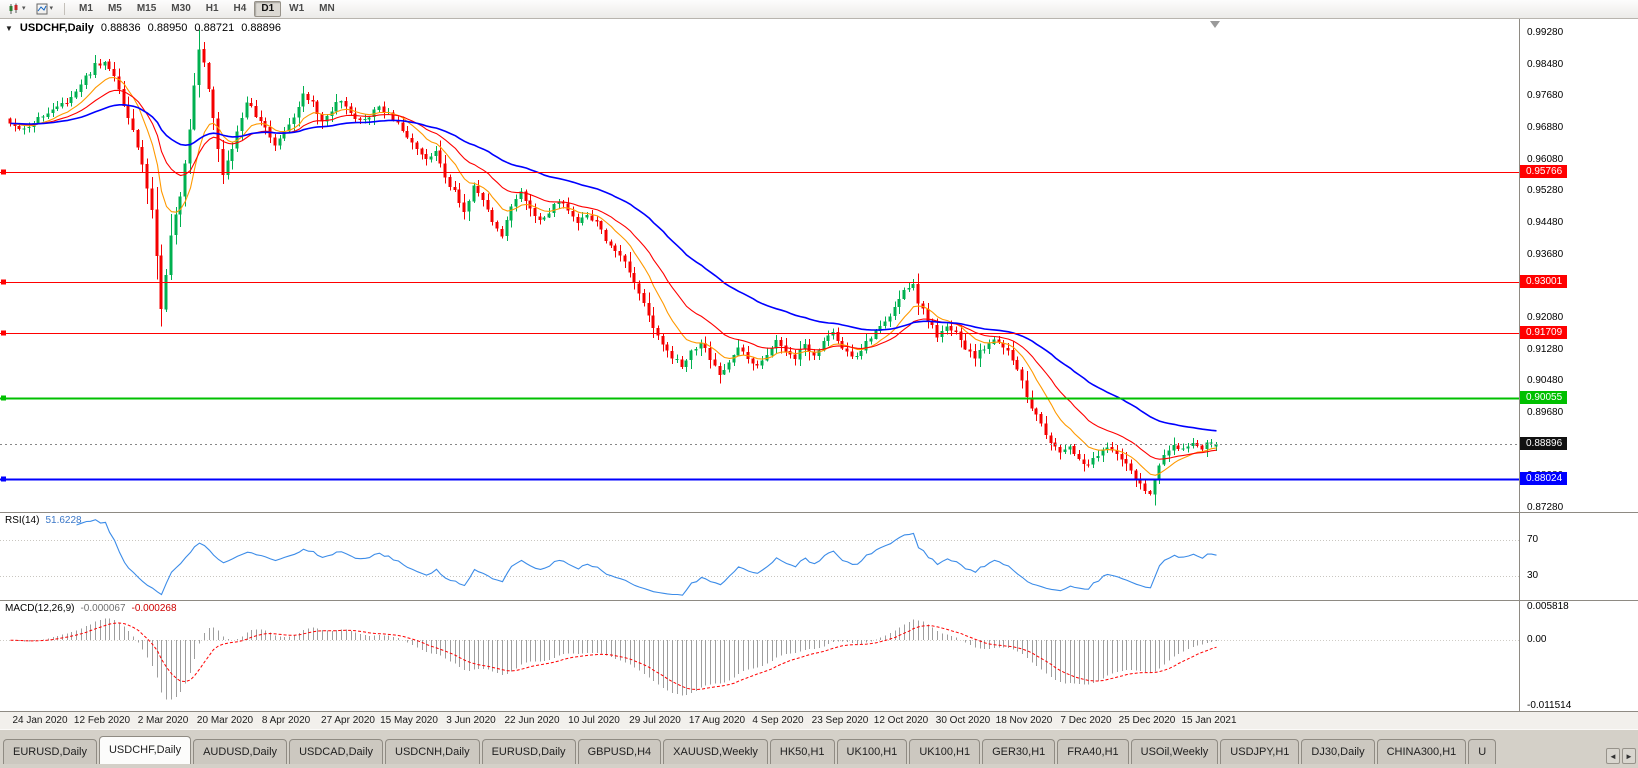 The image size is (1638, 768). I want to click on date-axis-label: 4 Sep 2020, so click(778, 720).